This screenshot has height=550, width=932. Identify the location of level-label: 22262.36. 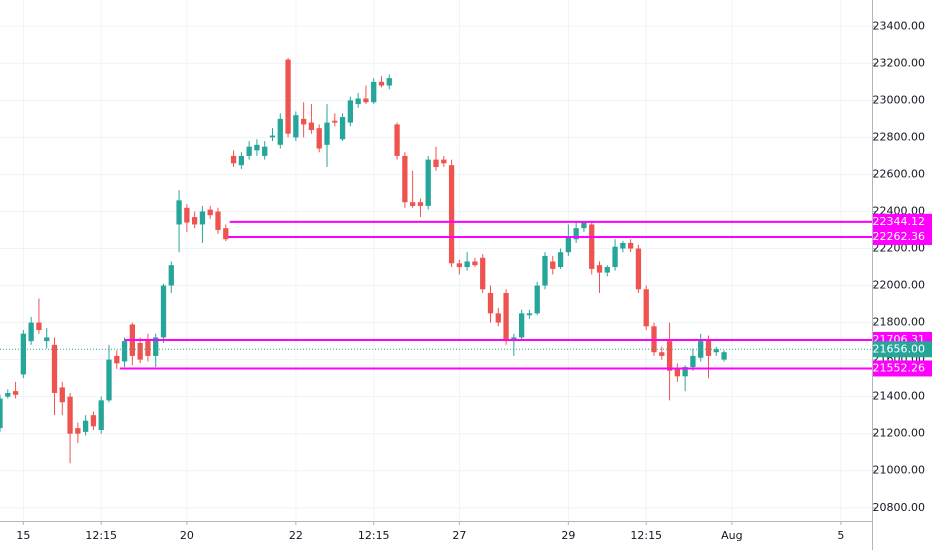
(899, 236).